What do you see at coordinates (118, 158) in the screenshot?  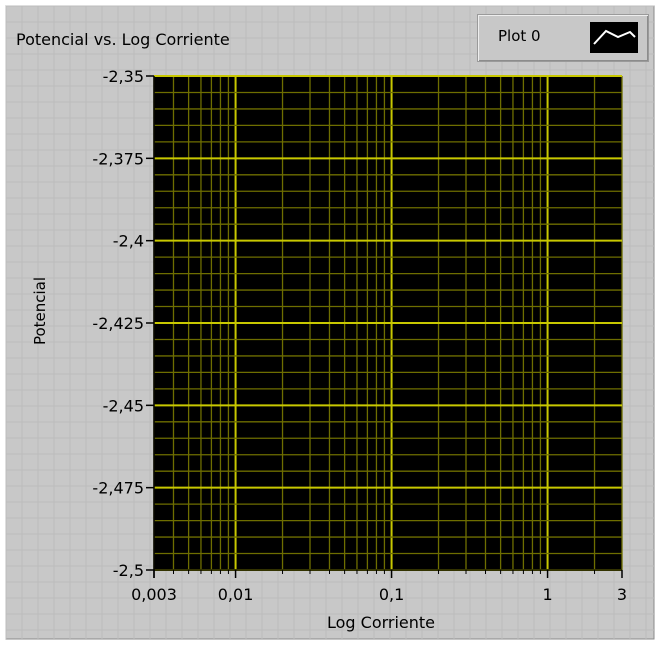 I see `y-tick-label: -2,375` at bounding box center [118, 158].